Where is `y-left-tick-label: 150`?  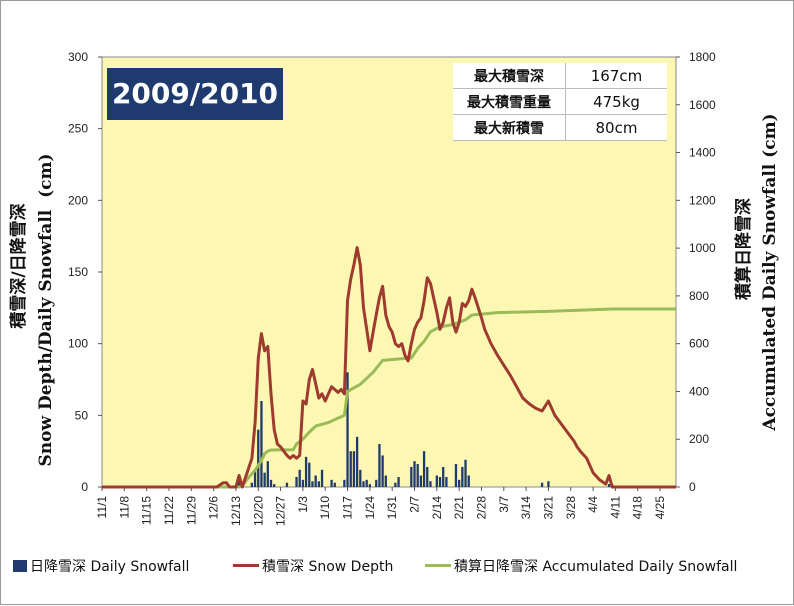
y-left-tick-label: 150 is located at coordinates (78, 272).